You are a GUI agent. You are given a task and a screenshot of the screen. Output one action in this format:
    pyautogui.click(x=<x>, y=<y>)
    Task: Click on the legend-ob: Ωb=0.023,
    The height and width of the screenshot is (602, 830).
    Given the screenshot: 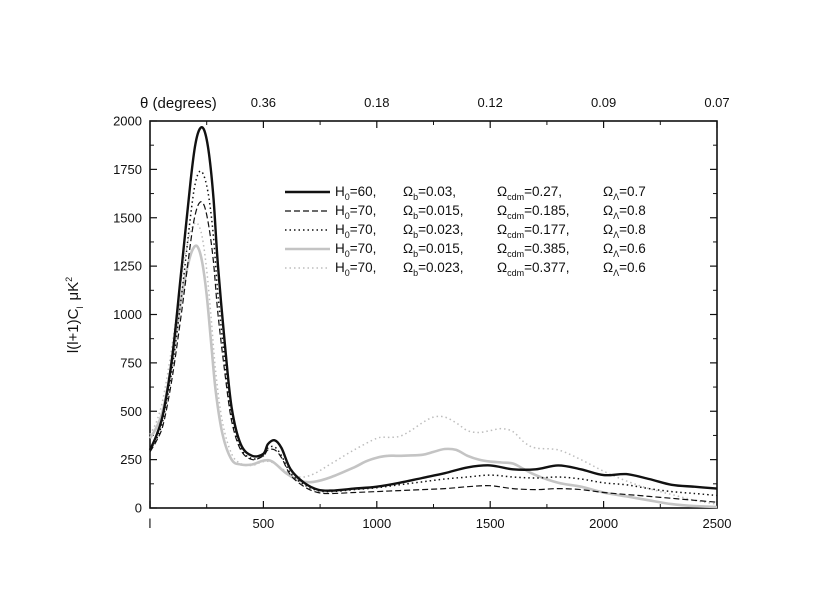 What is the action you would take?
    pyautogui.click(x=433, y=269)
    